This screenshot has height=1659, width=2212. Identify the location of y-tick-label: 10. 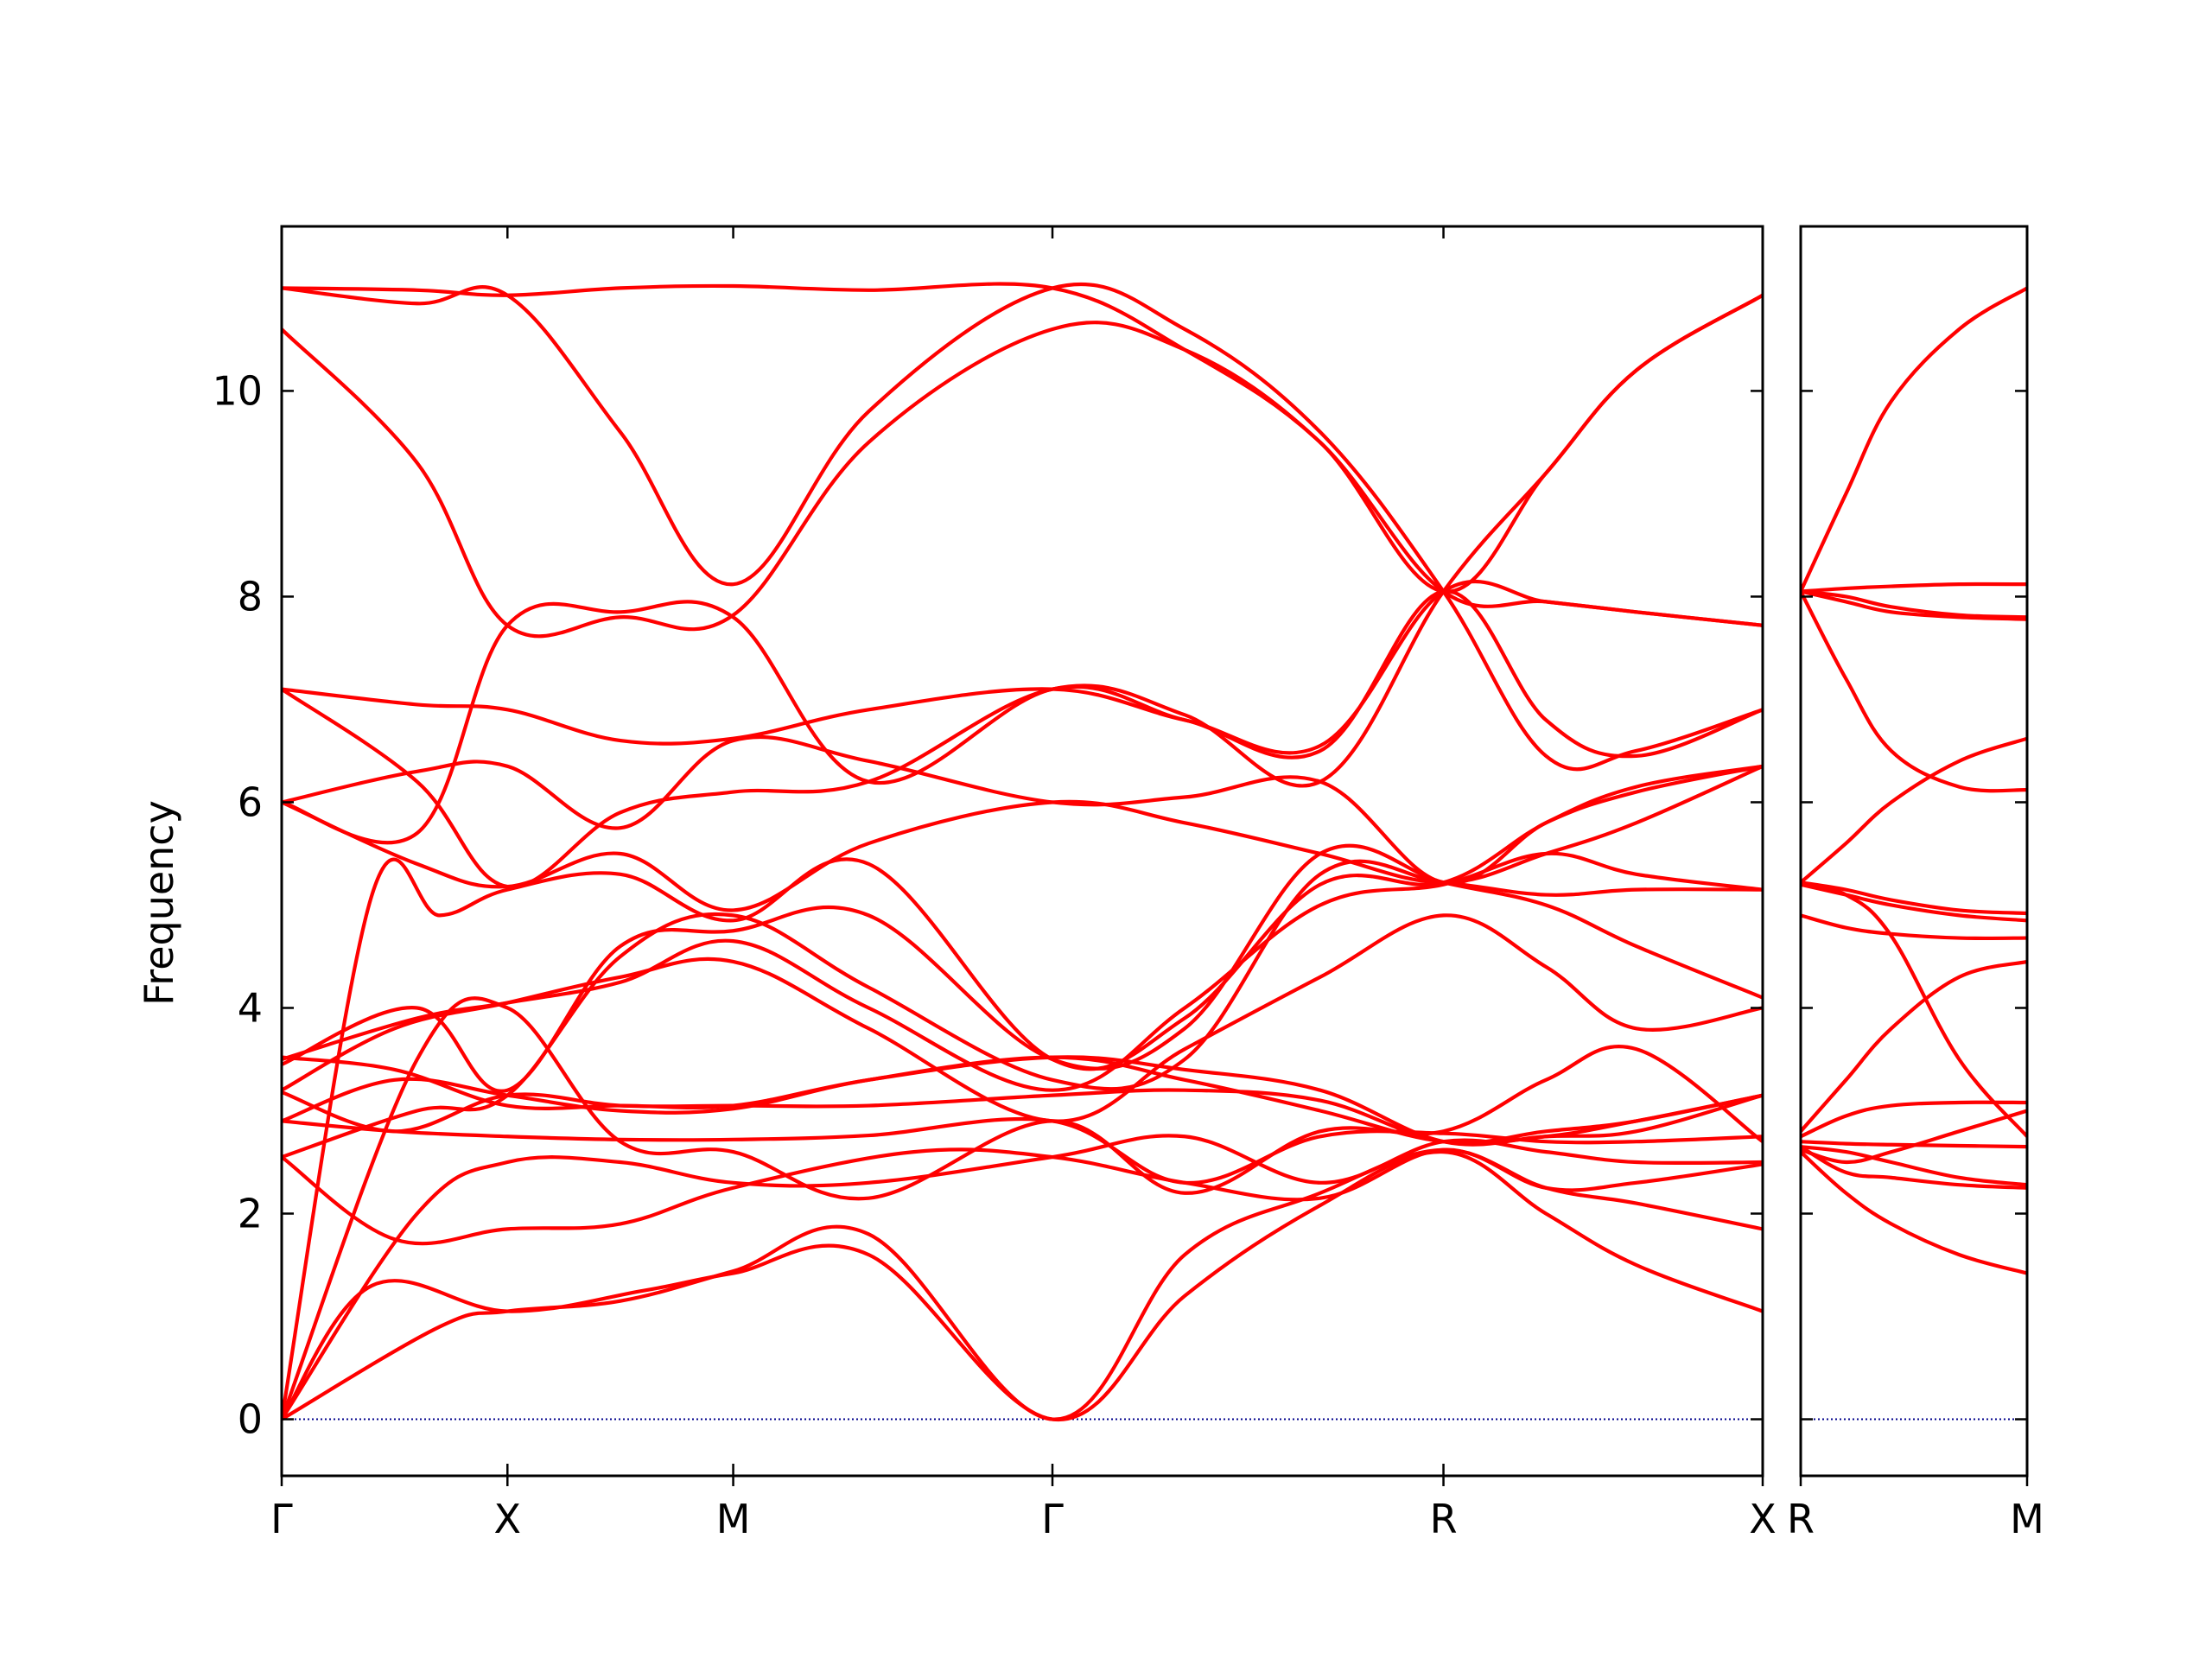
(237, 390).